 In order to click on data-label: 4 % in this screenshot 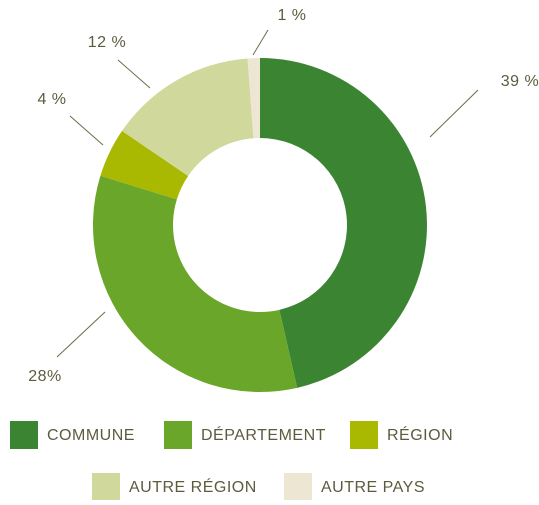, I will do `click(51, 99)`.